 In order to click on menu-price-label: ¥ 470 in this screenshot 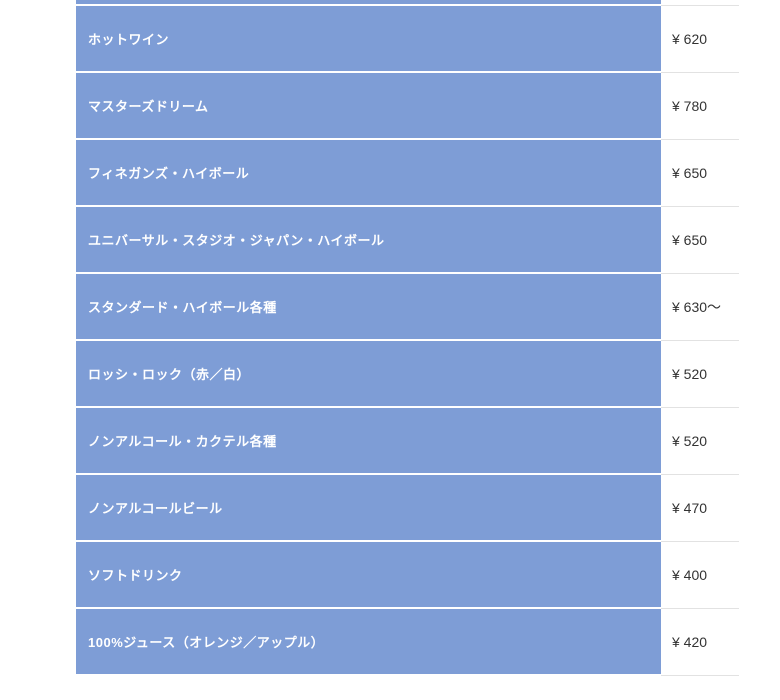, I will do `click(690, 508)`.